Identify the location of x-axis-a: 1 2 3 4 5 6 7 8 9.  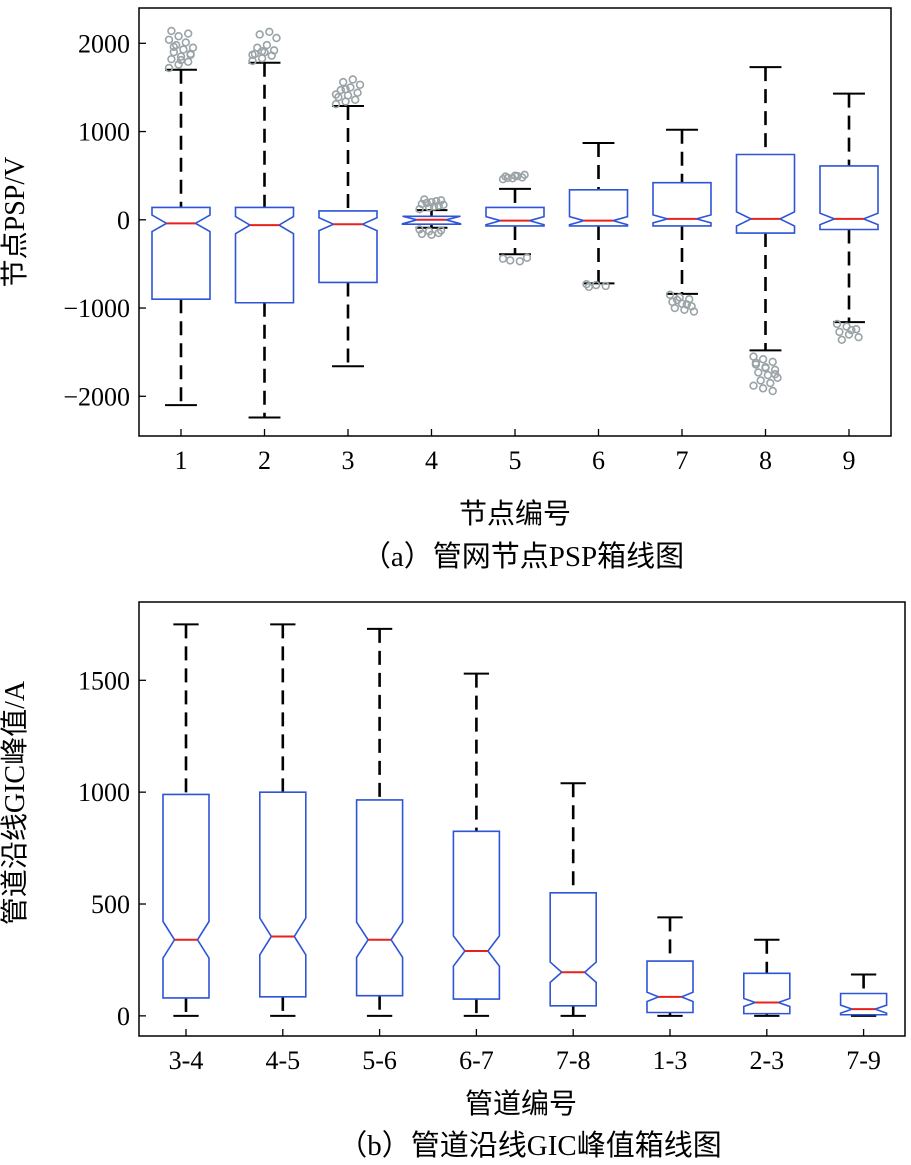
(515, 452).